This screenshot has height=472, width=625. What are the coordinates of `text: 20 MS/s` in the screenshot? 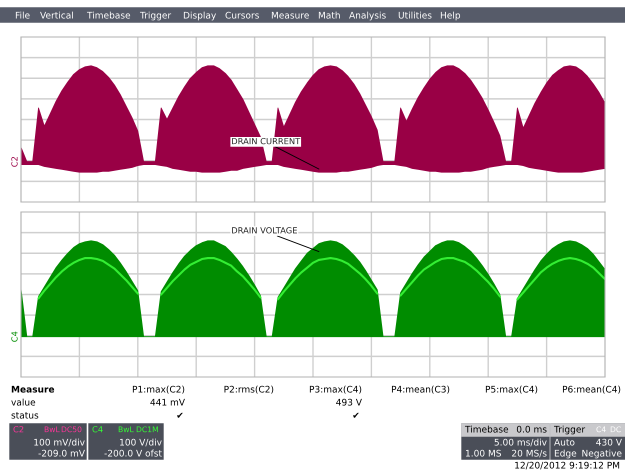 It's located at (529, 454).